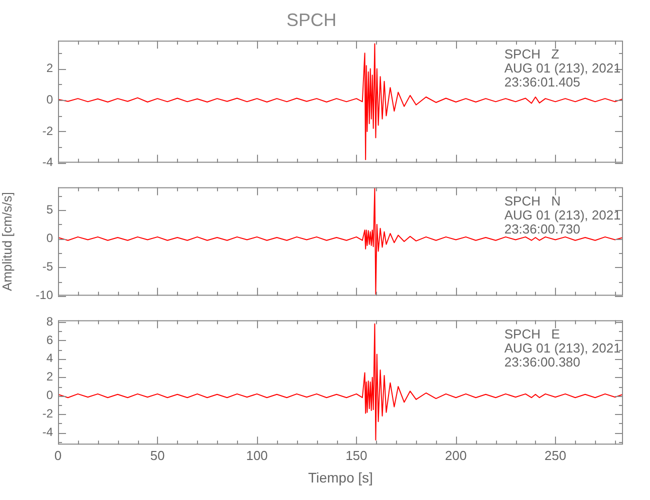 This screenshot has width=650, height=500. I want to click on annotation: 23:36:00.730, so click(542, 228).